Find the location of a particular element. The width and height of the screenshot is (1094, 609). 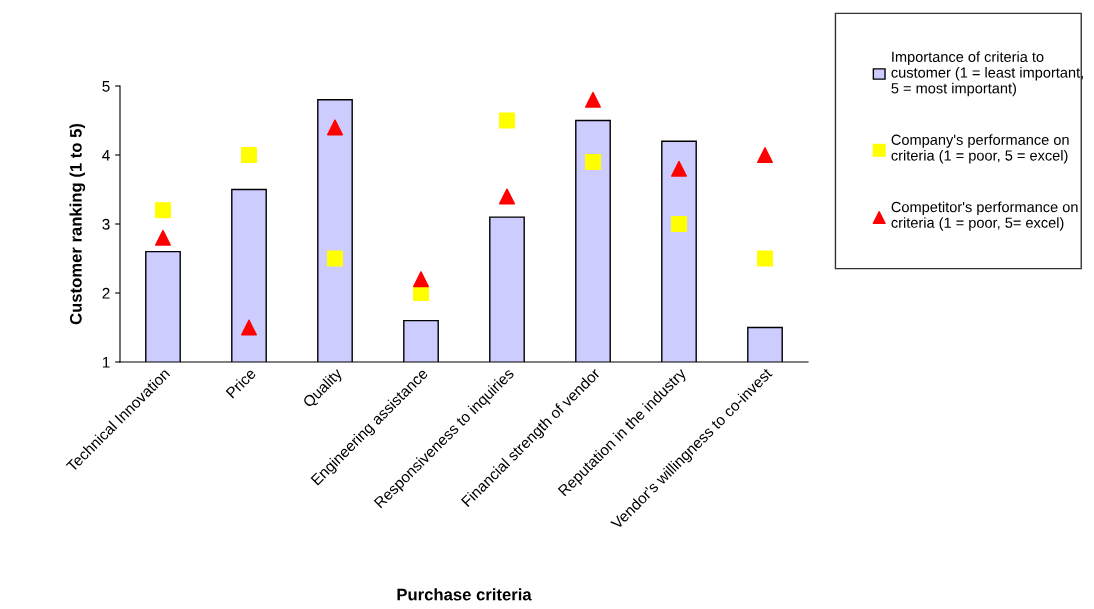

y-tick-label: 2 is located at coordinates (106, 293).